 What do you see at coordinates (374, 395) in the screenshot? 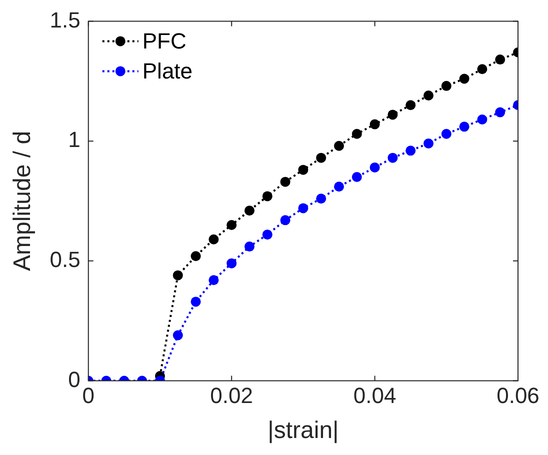
I see `x-tick-label: 0.04` at bounding box center [374, 395].